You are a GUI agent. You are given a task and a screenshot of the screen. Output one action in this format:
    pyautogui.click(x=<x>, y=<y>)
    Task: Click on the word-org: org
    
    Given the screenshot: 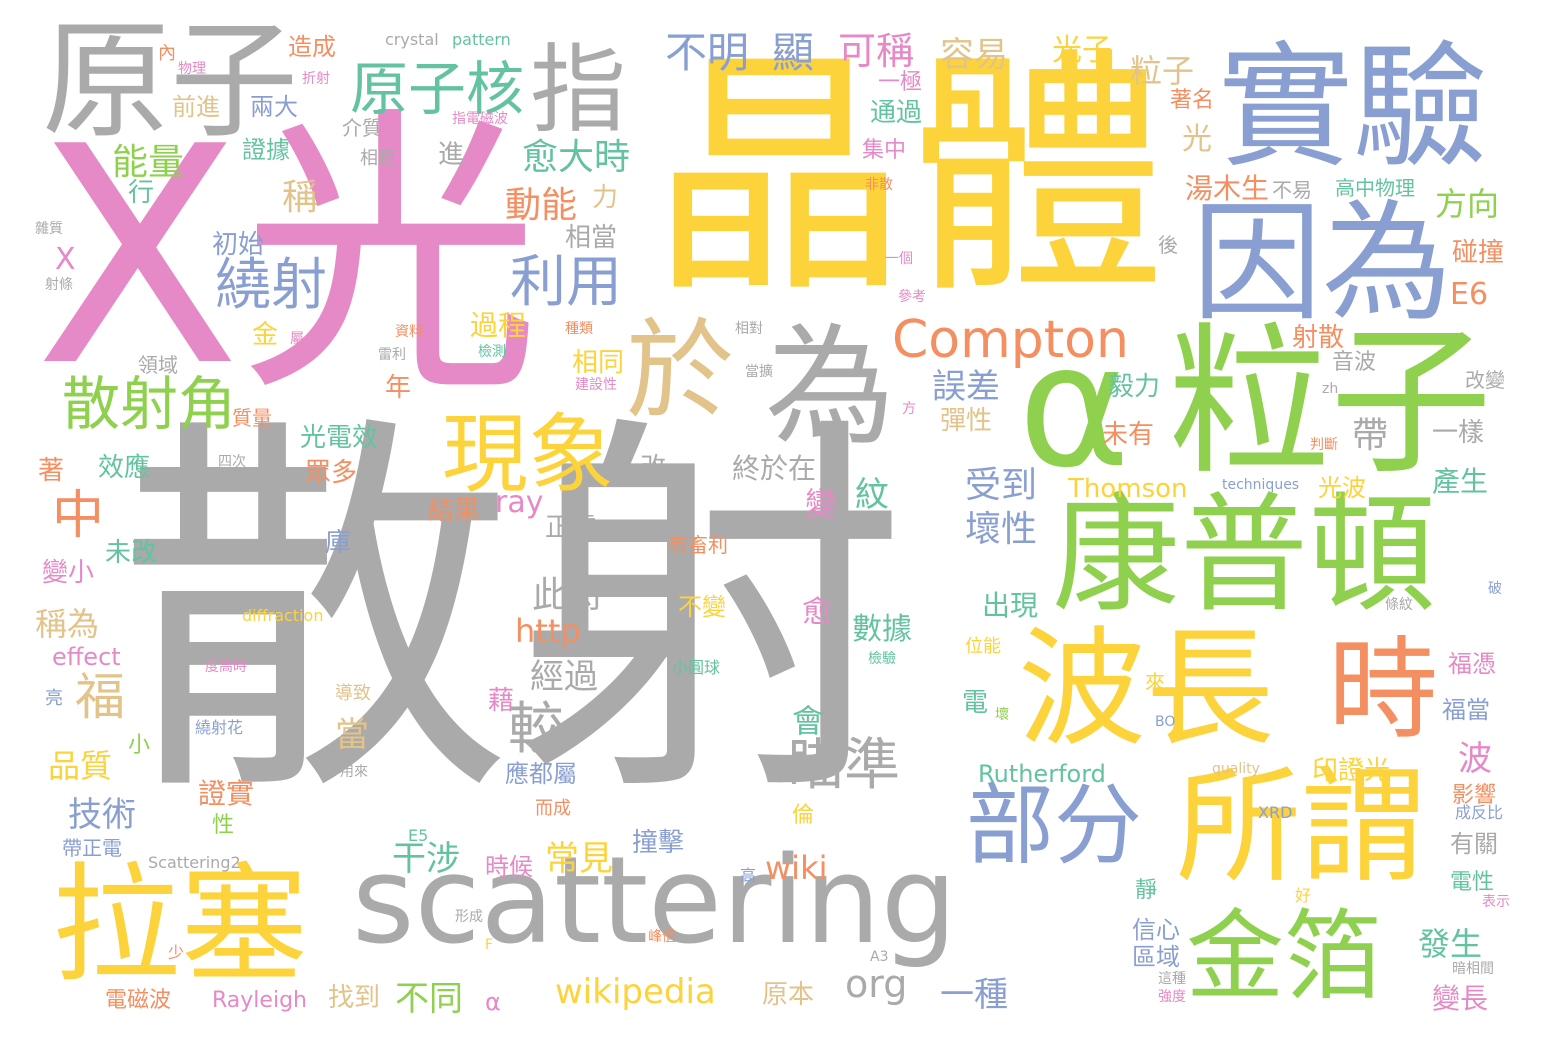 What is the action you would take?
    pyautogui.click(x=876, y=984)
    